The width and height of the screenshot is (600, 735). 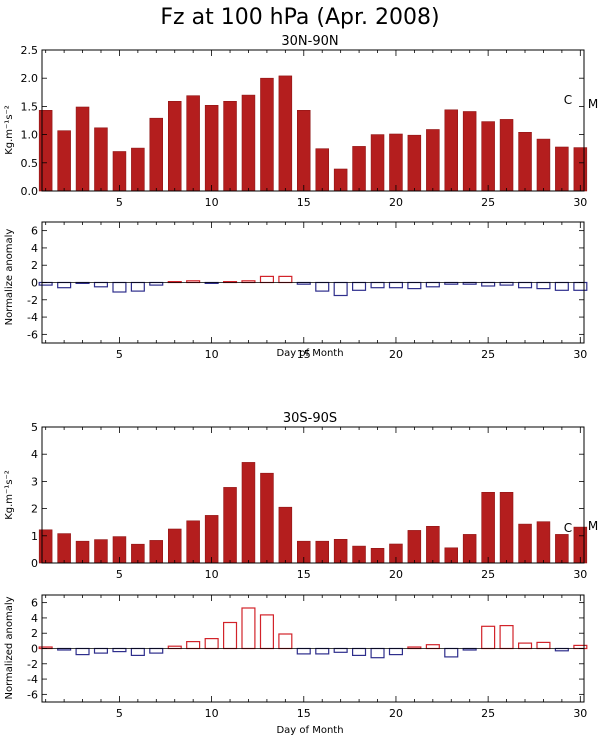 I want to click on sh-anomaly-x-tick-label: 15, so click(x=304, y=713).